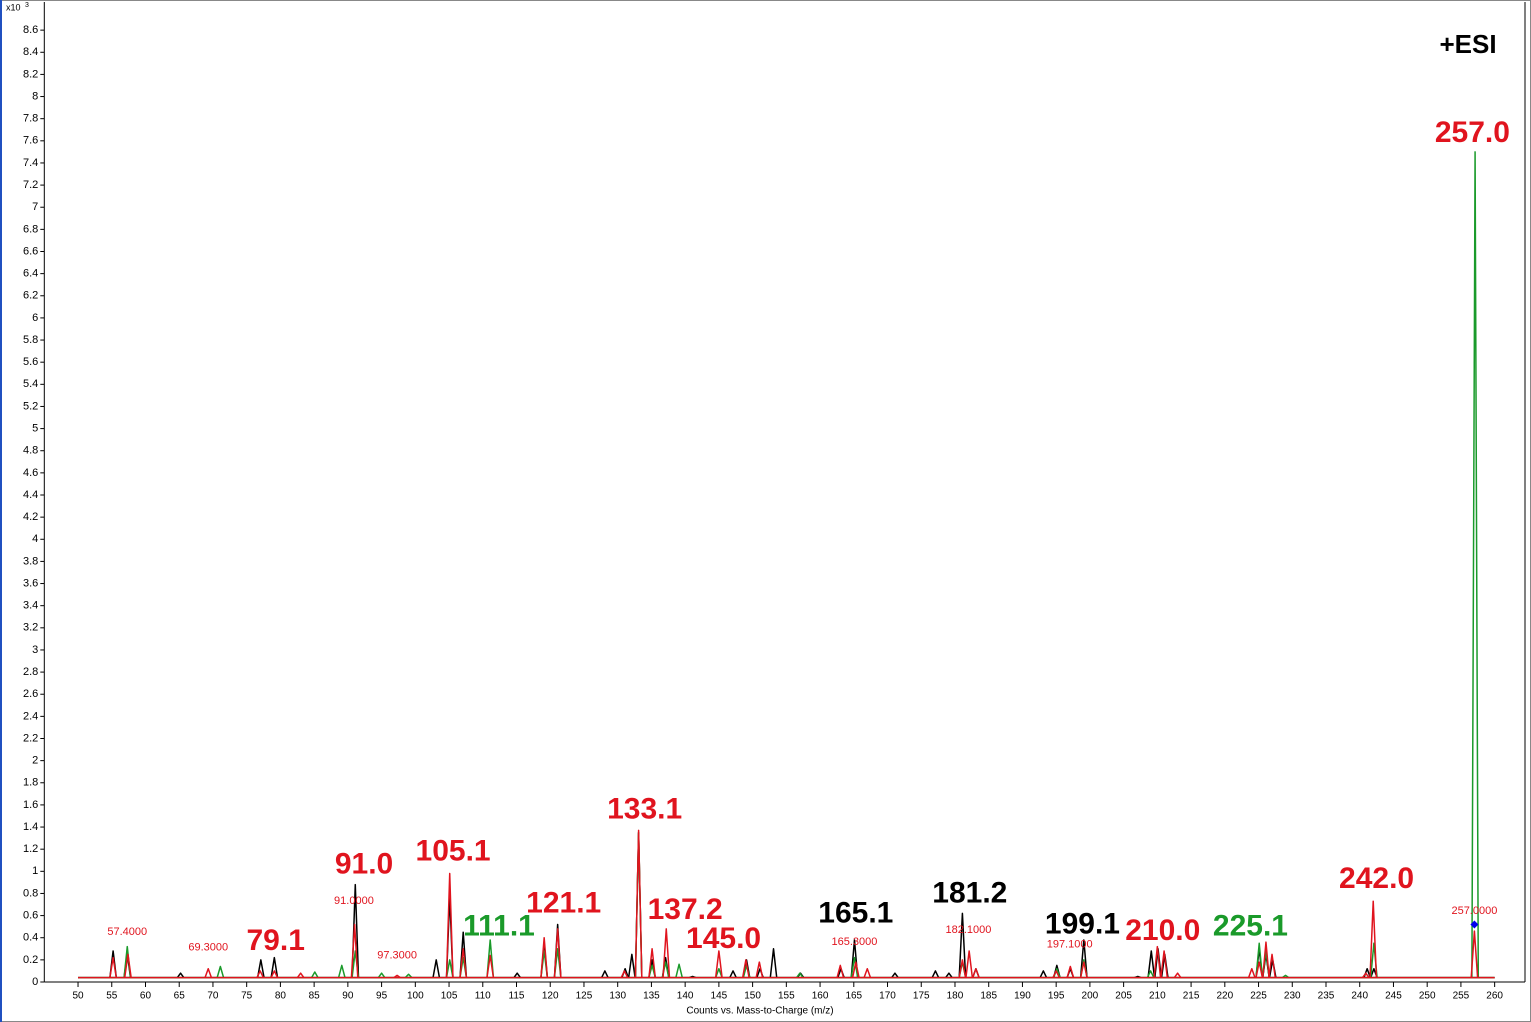 Image resolution: width=1531 pixels, height=1022 pixels. Describe the element at coordinates (382, 996) in the screenshot. I see `x-tick-label: 95` at that location.